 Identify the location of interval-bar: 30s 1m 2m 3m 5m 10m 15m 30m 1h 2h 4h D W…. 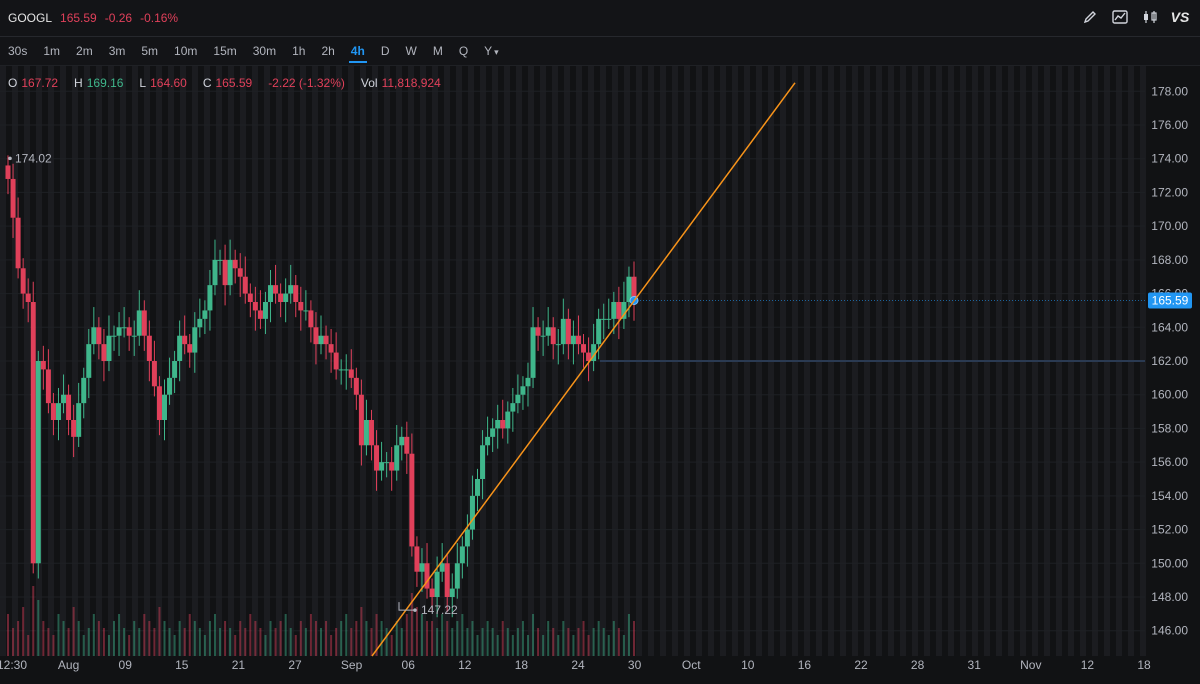
(600, 51).